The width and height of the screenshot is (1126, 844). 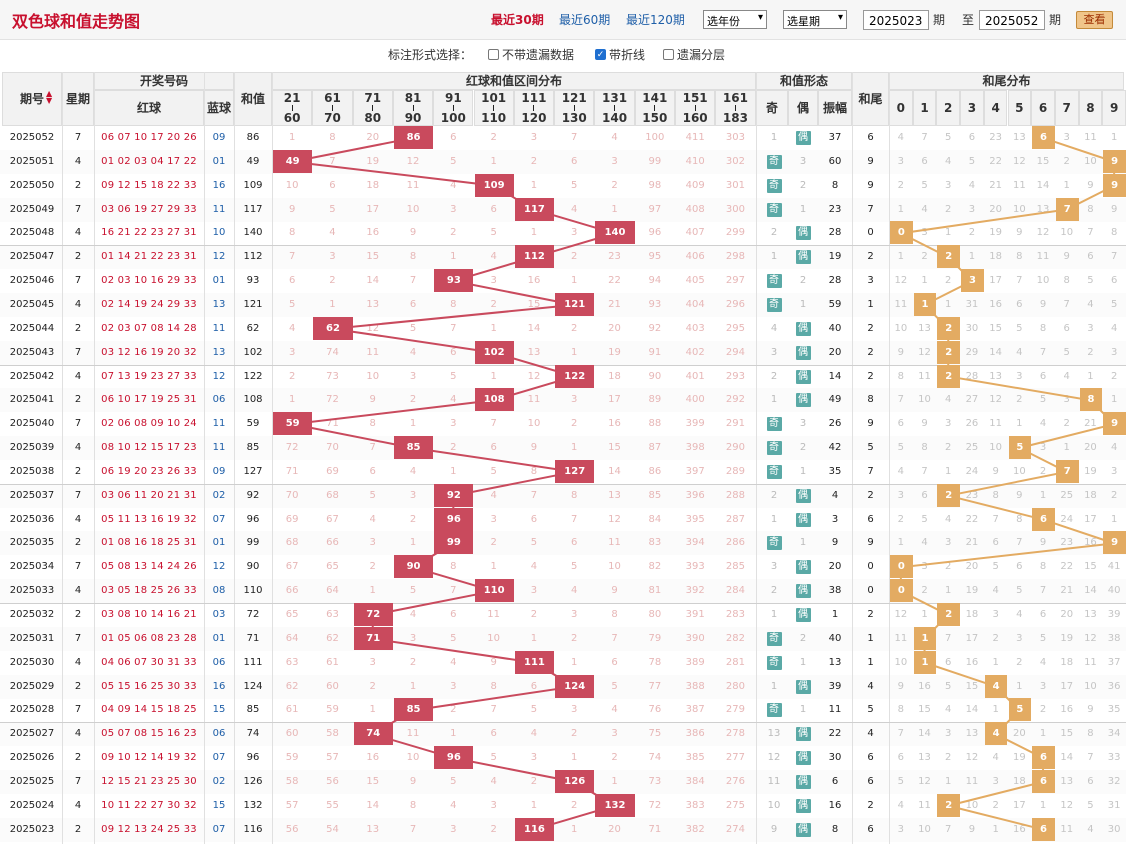 I want to click on option-polyline: ✓ 带折线, so click(x=620, y=54).